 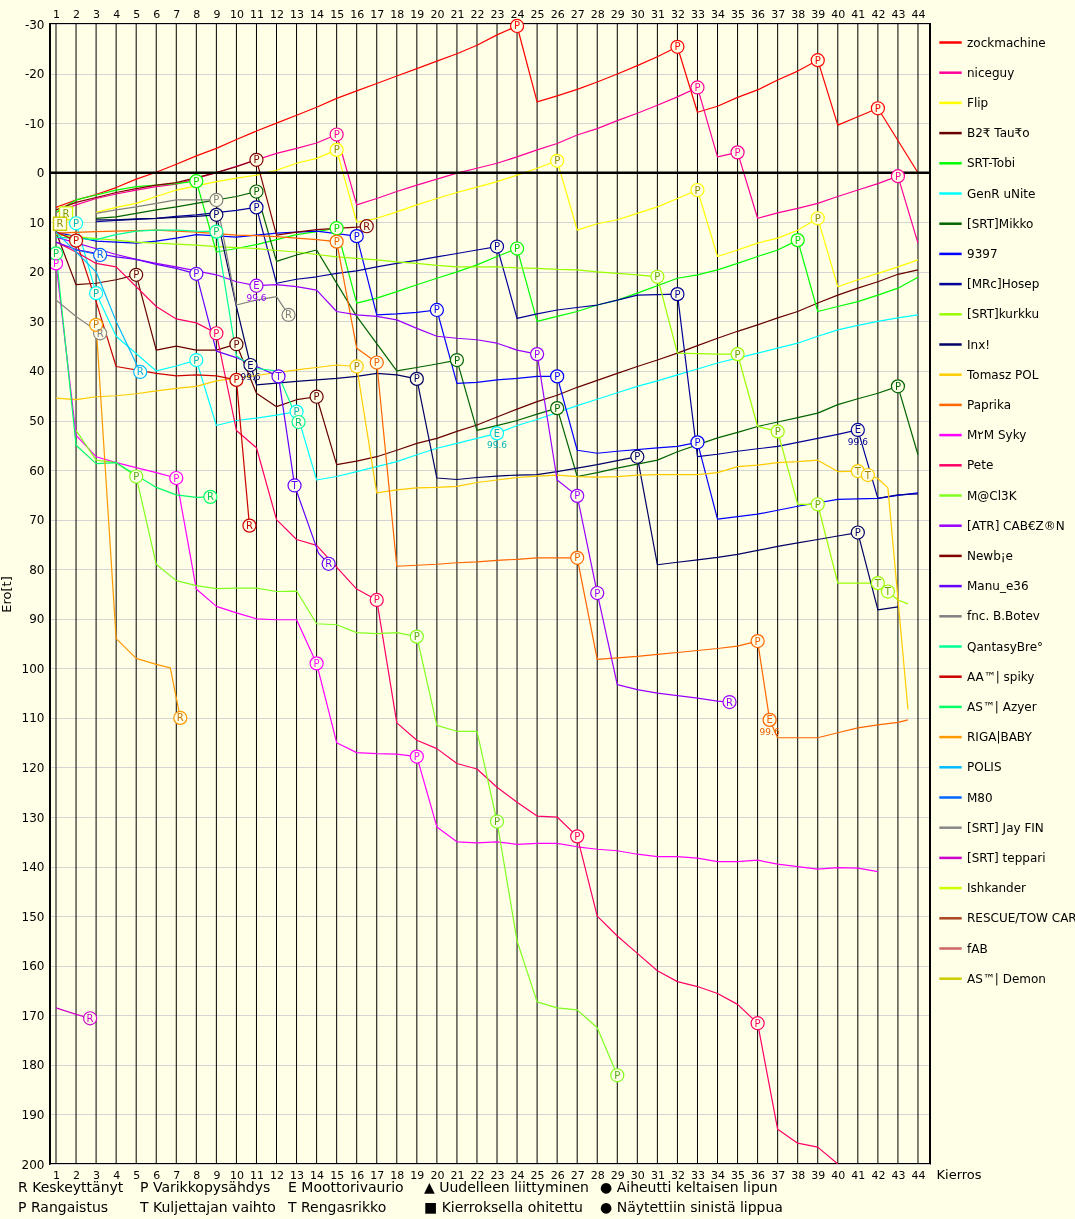 What do you see at coordinates (657, 14) in the screenshot?
I see `x2-tick-label: 31` at bounding box center [657, 14].